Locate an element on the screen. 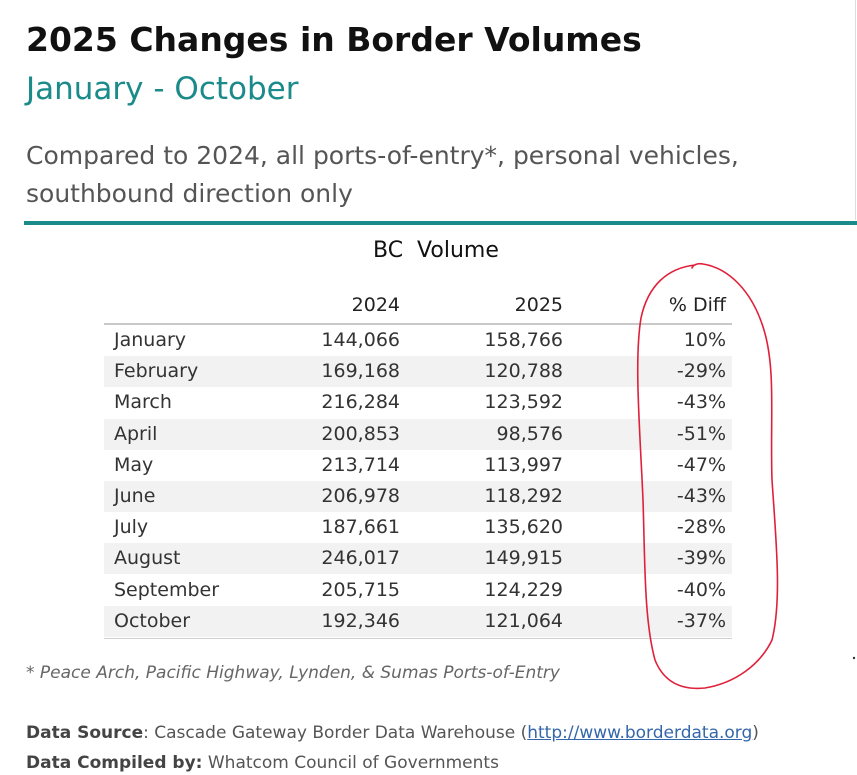  percent-diff-cell: 10% is located at coordinates (704, 340).